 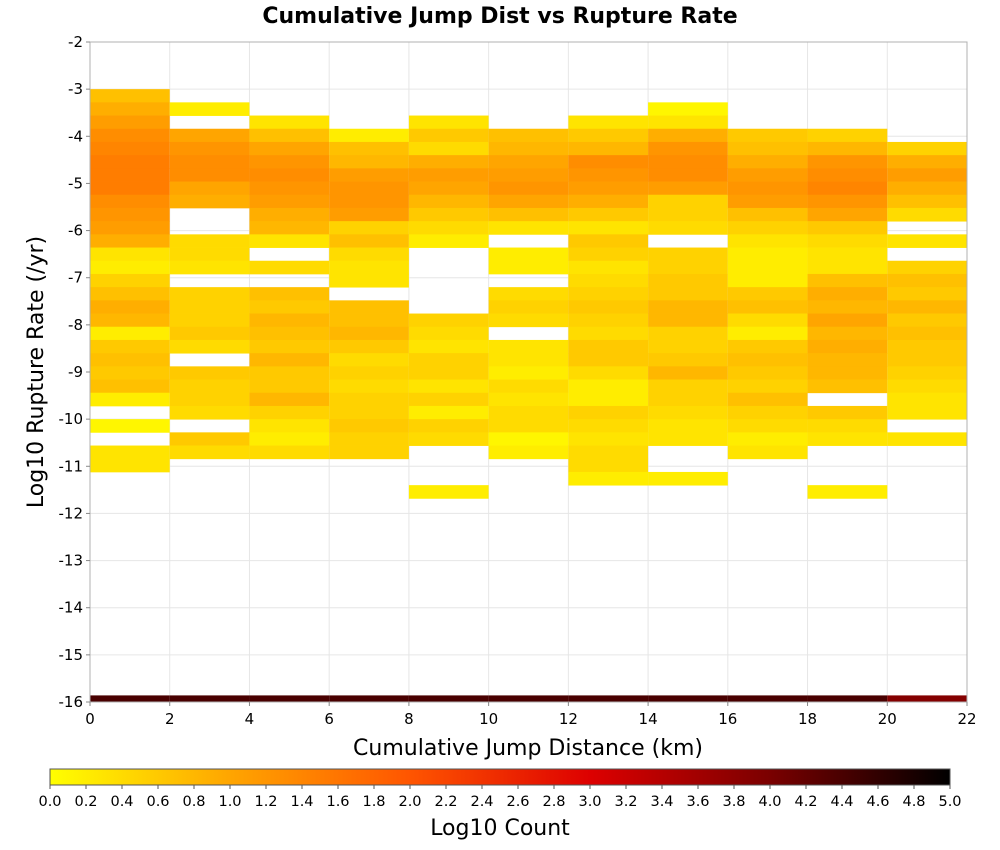 What do you see at coordinates (74, 372) in the screenshot?
I see `y-axis-ticks: -16 -15 -14 -13 -12 -11 -10 -9 -8 -7 -6 -5 -4 -3 -2` at bounding box center [74, 372].